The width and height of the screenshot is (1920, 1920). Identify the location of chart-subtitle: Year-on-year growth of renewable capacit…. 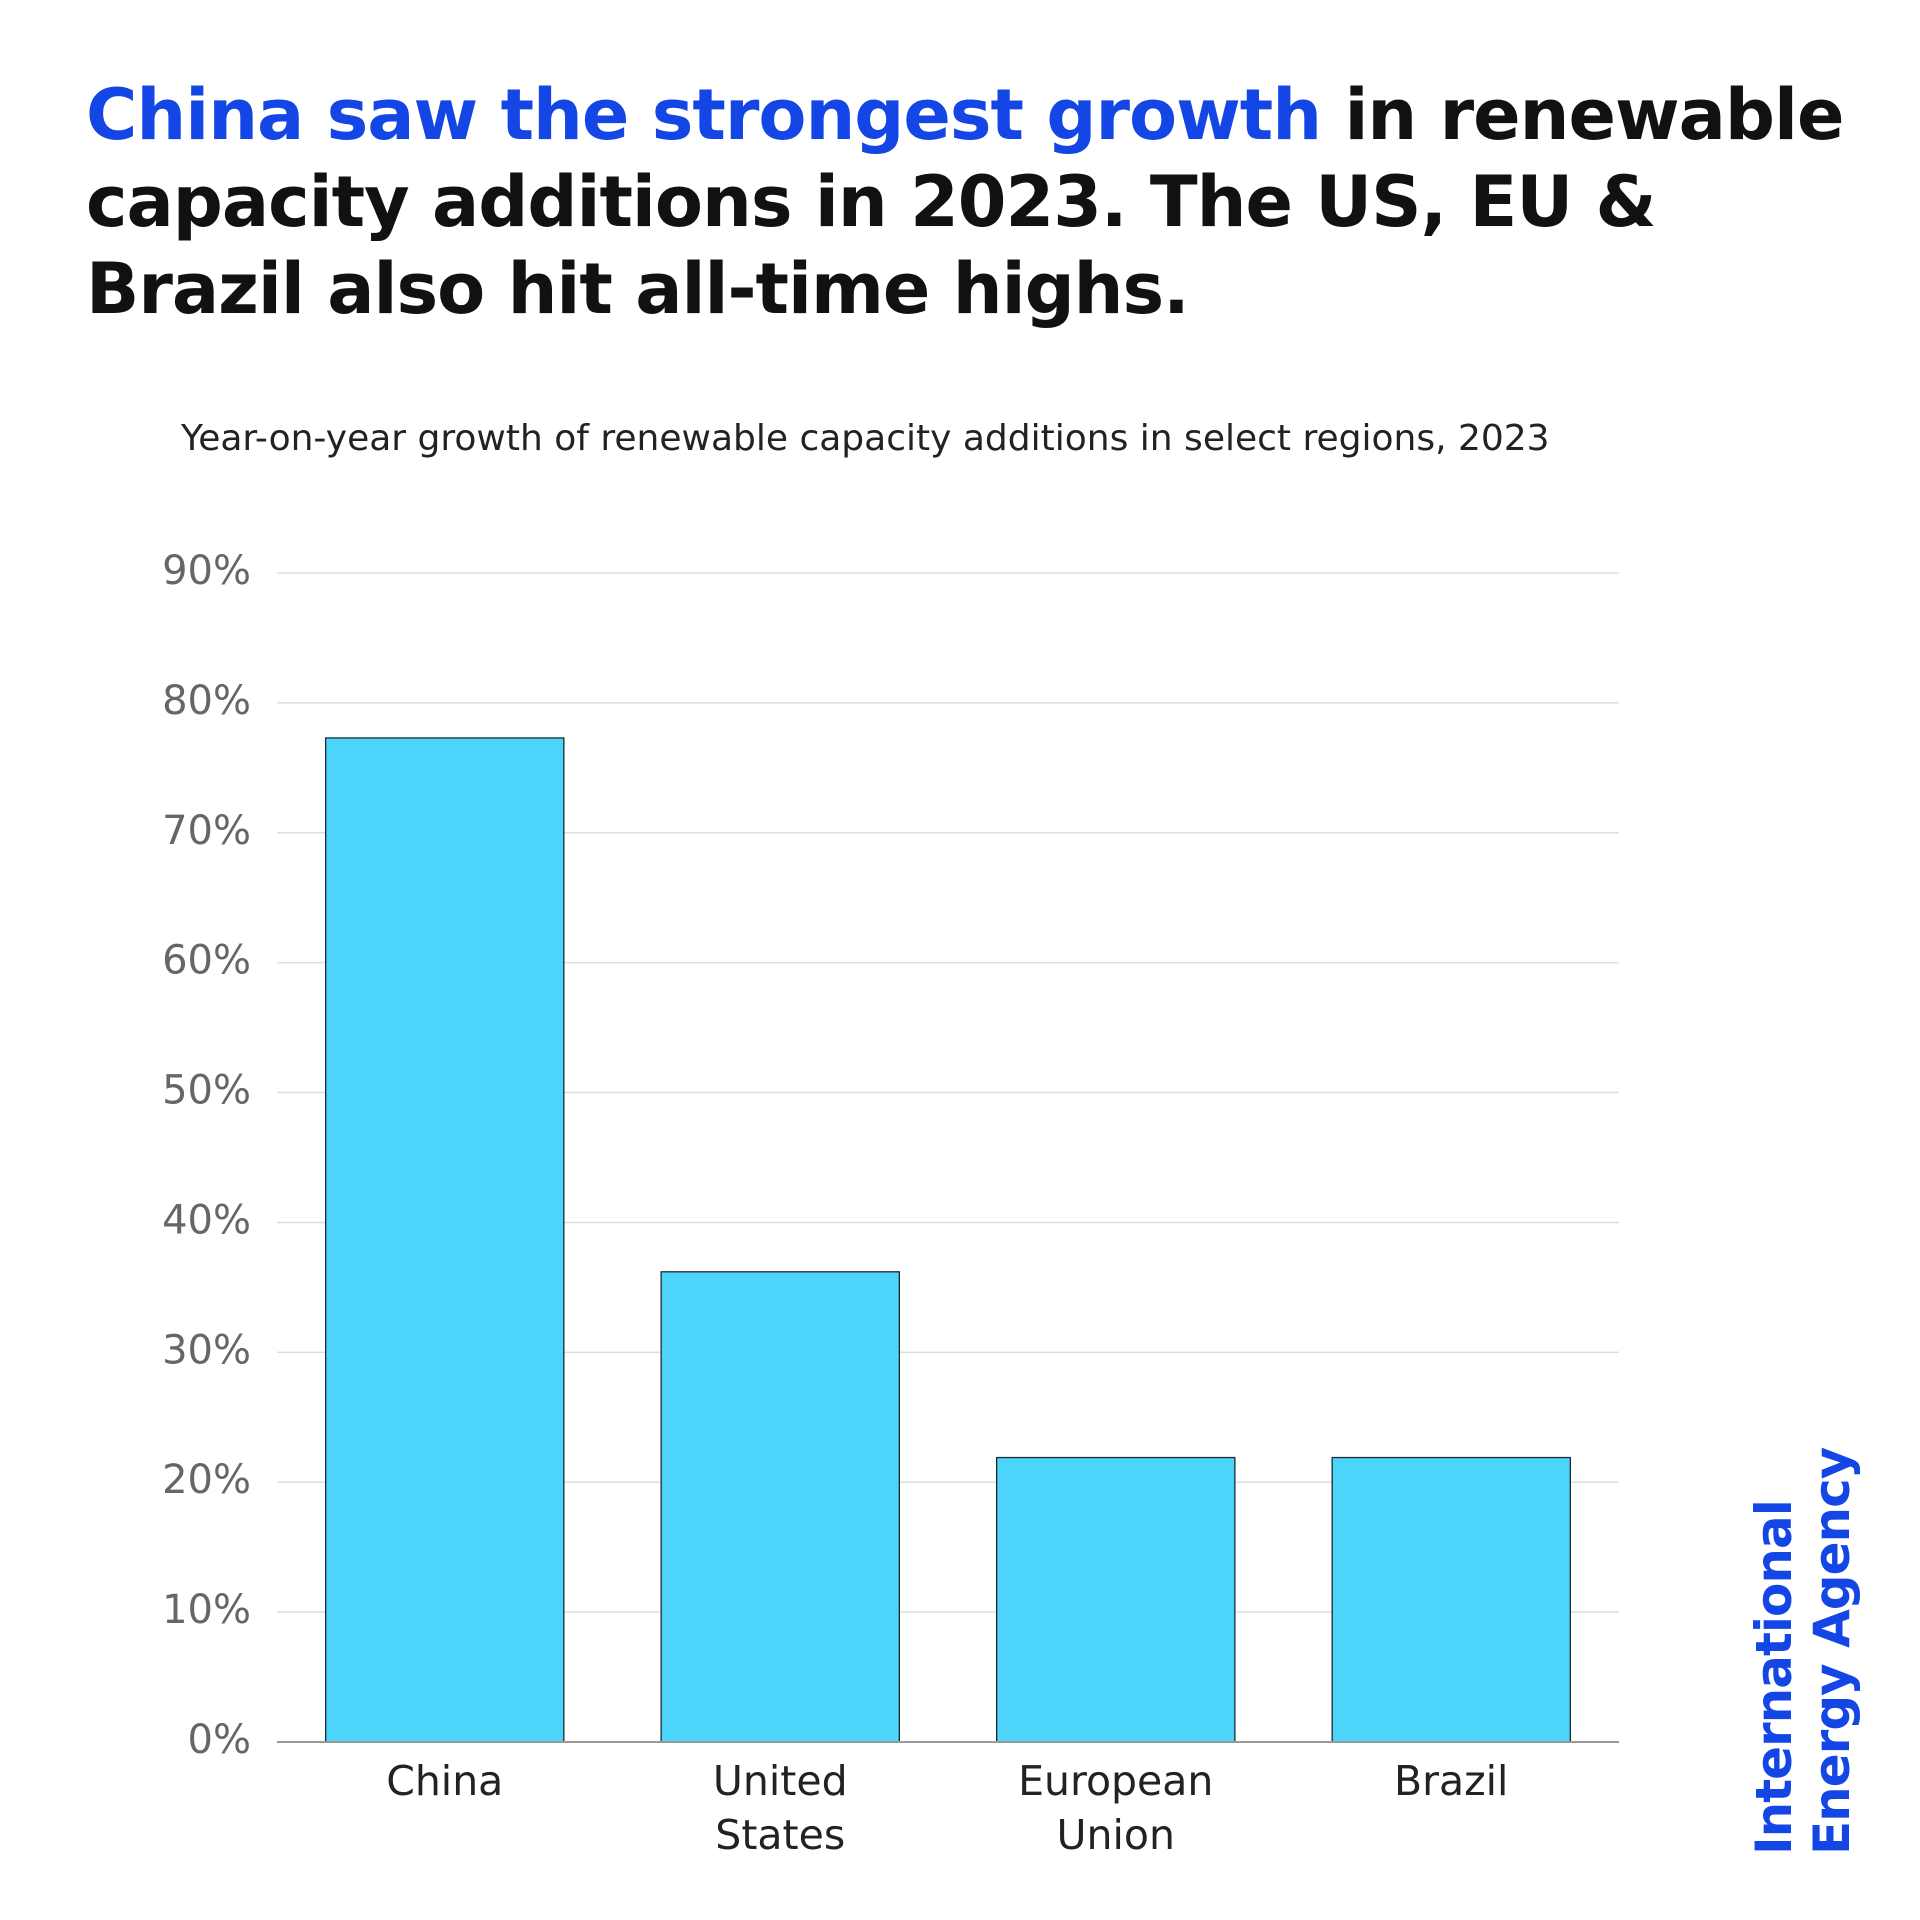
(865, 438).